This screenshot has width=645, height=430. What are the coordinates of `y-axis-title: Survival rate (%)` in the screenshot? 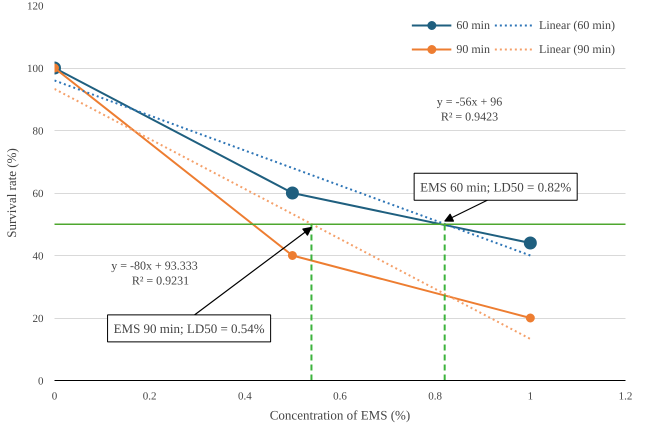 It's located at (11, 193).